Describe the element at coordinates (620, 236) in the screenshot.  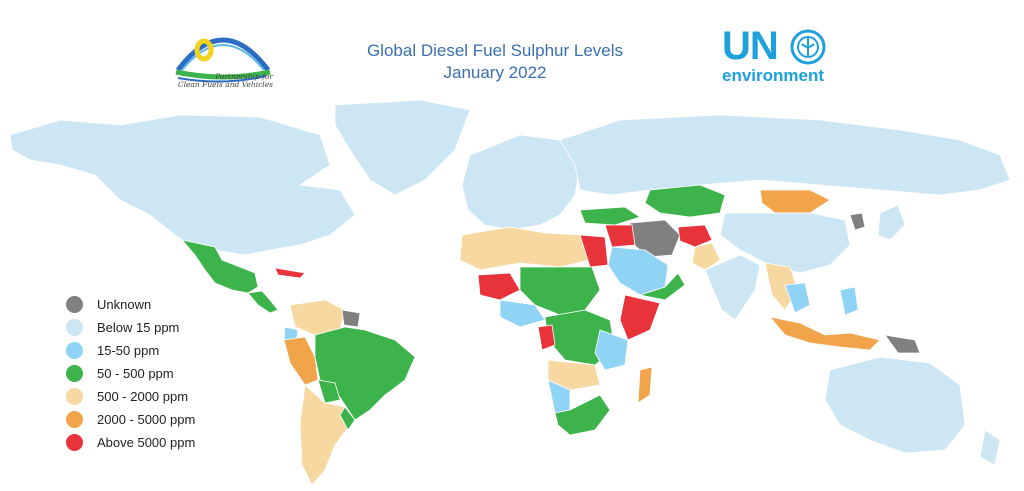
I see `region-iraq-syria` at that location.